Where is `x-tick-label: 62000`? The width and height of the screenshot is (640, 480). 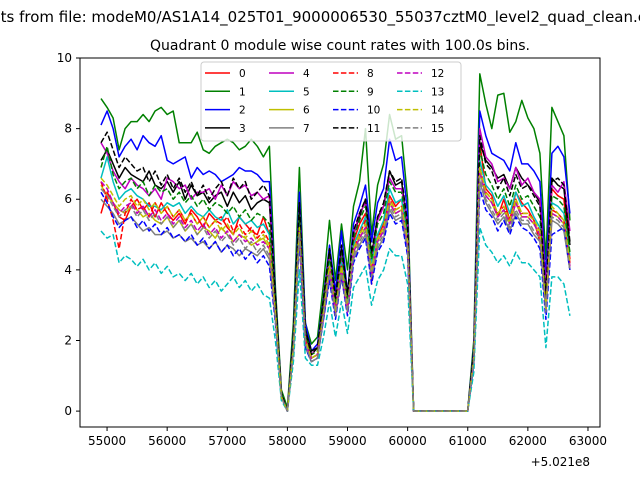 x-tick-label: 62000 is located at coordinates (528, 441).